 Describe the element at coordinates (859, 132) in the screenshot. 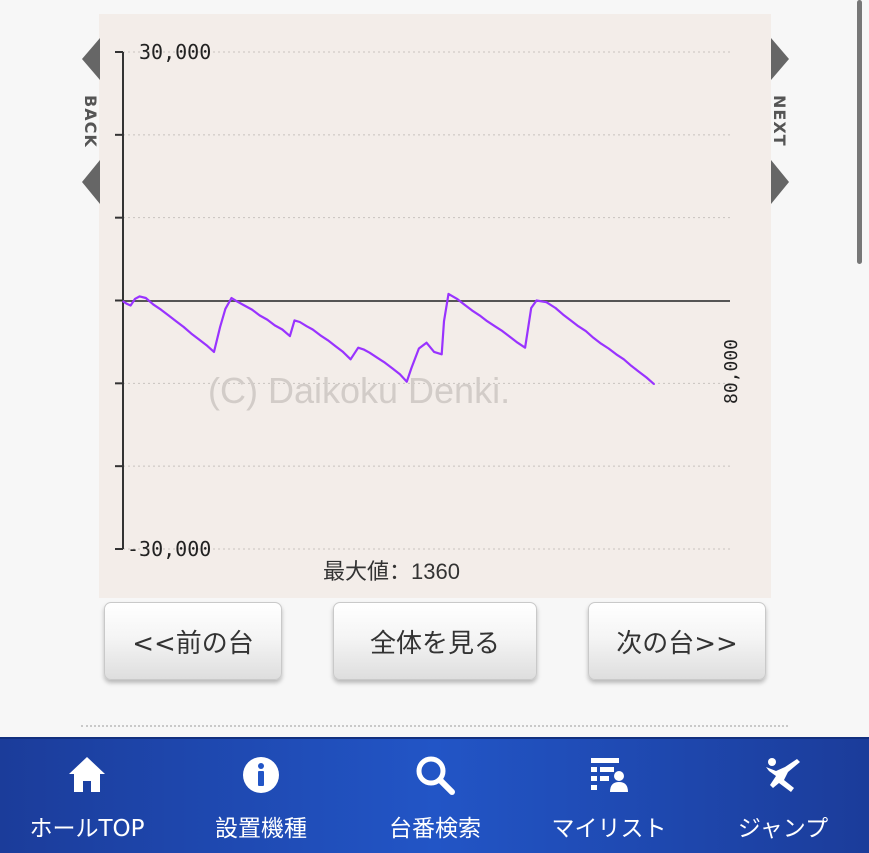

I see `scrollbar` at that location.